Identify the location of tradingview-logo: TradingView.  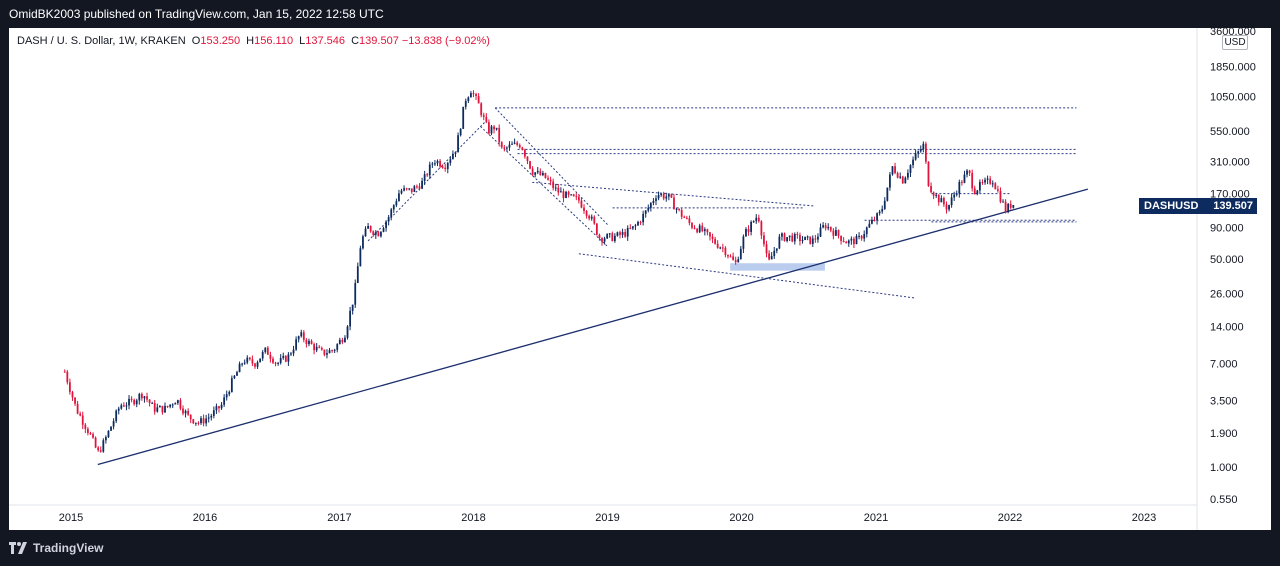
(56, 548).